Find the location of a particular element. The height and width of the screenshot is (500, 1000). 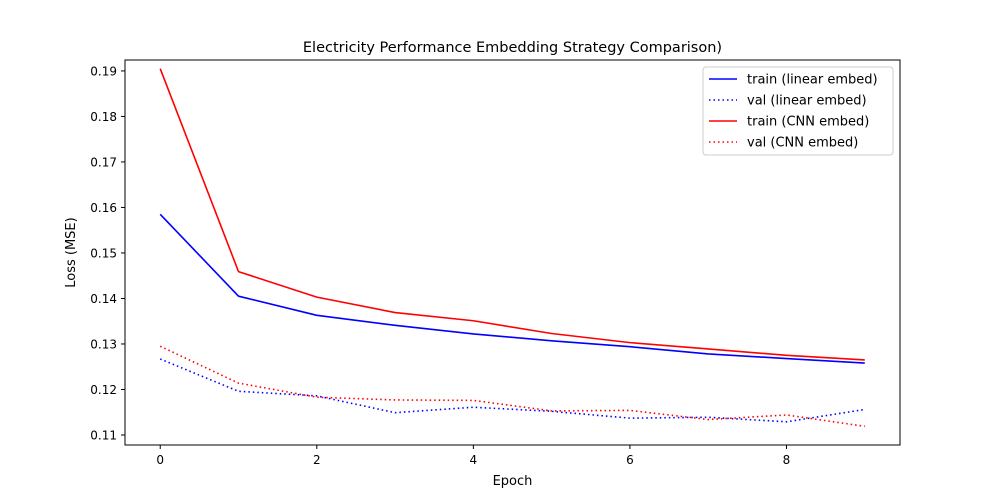

y-tick-label: 0.14 is located at coordinates (103, 299).